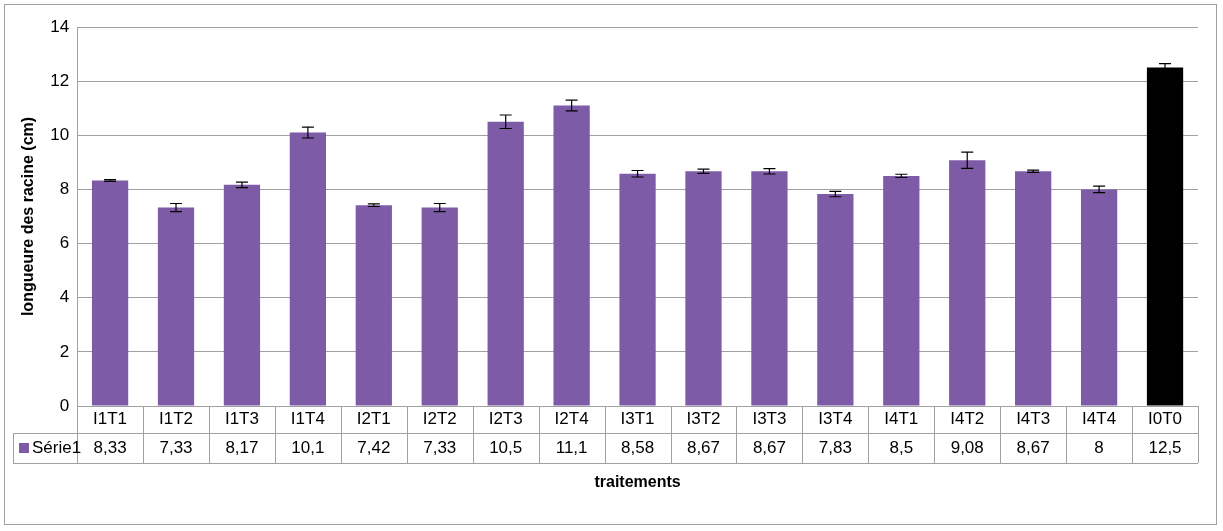  What do you see at coordinates (64, 189) in the screenshot?
I see `y-tick-label: 8` at bounding box center [64, 189].